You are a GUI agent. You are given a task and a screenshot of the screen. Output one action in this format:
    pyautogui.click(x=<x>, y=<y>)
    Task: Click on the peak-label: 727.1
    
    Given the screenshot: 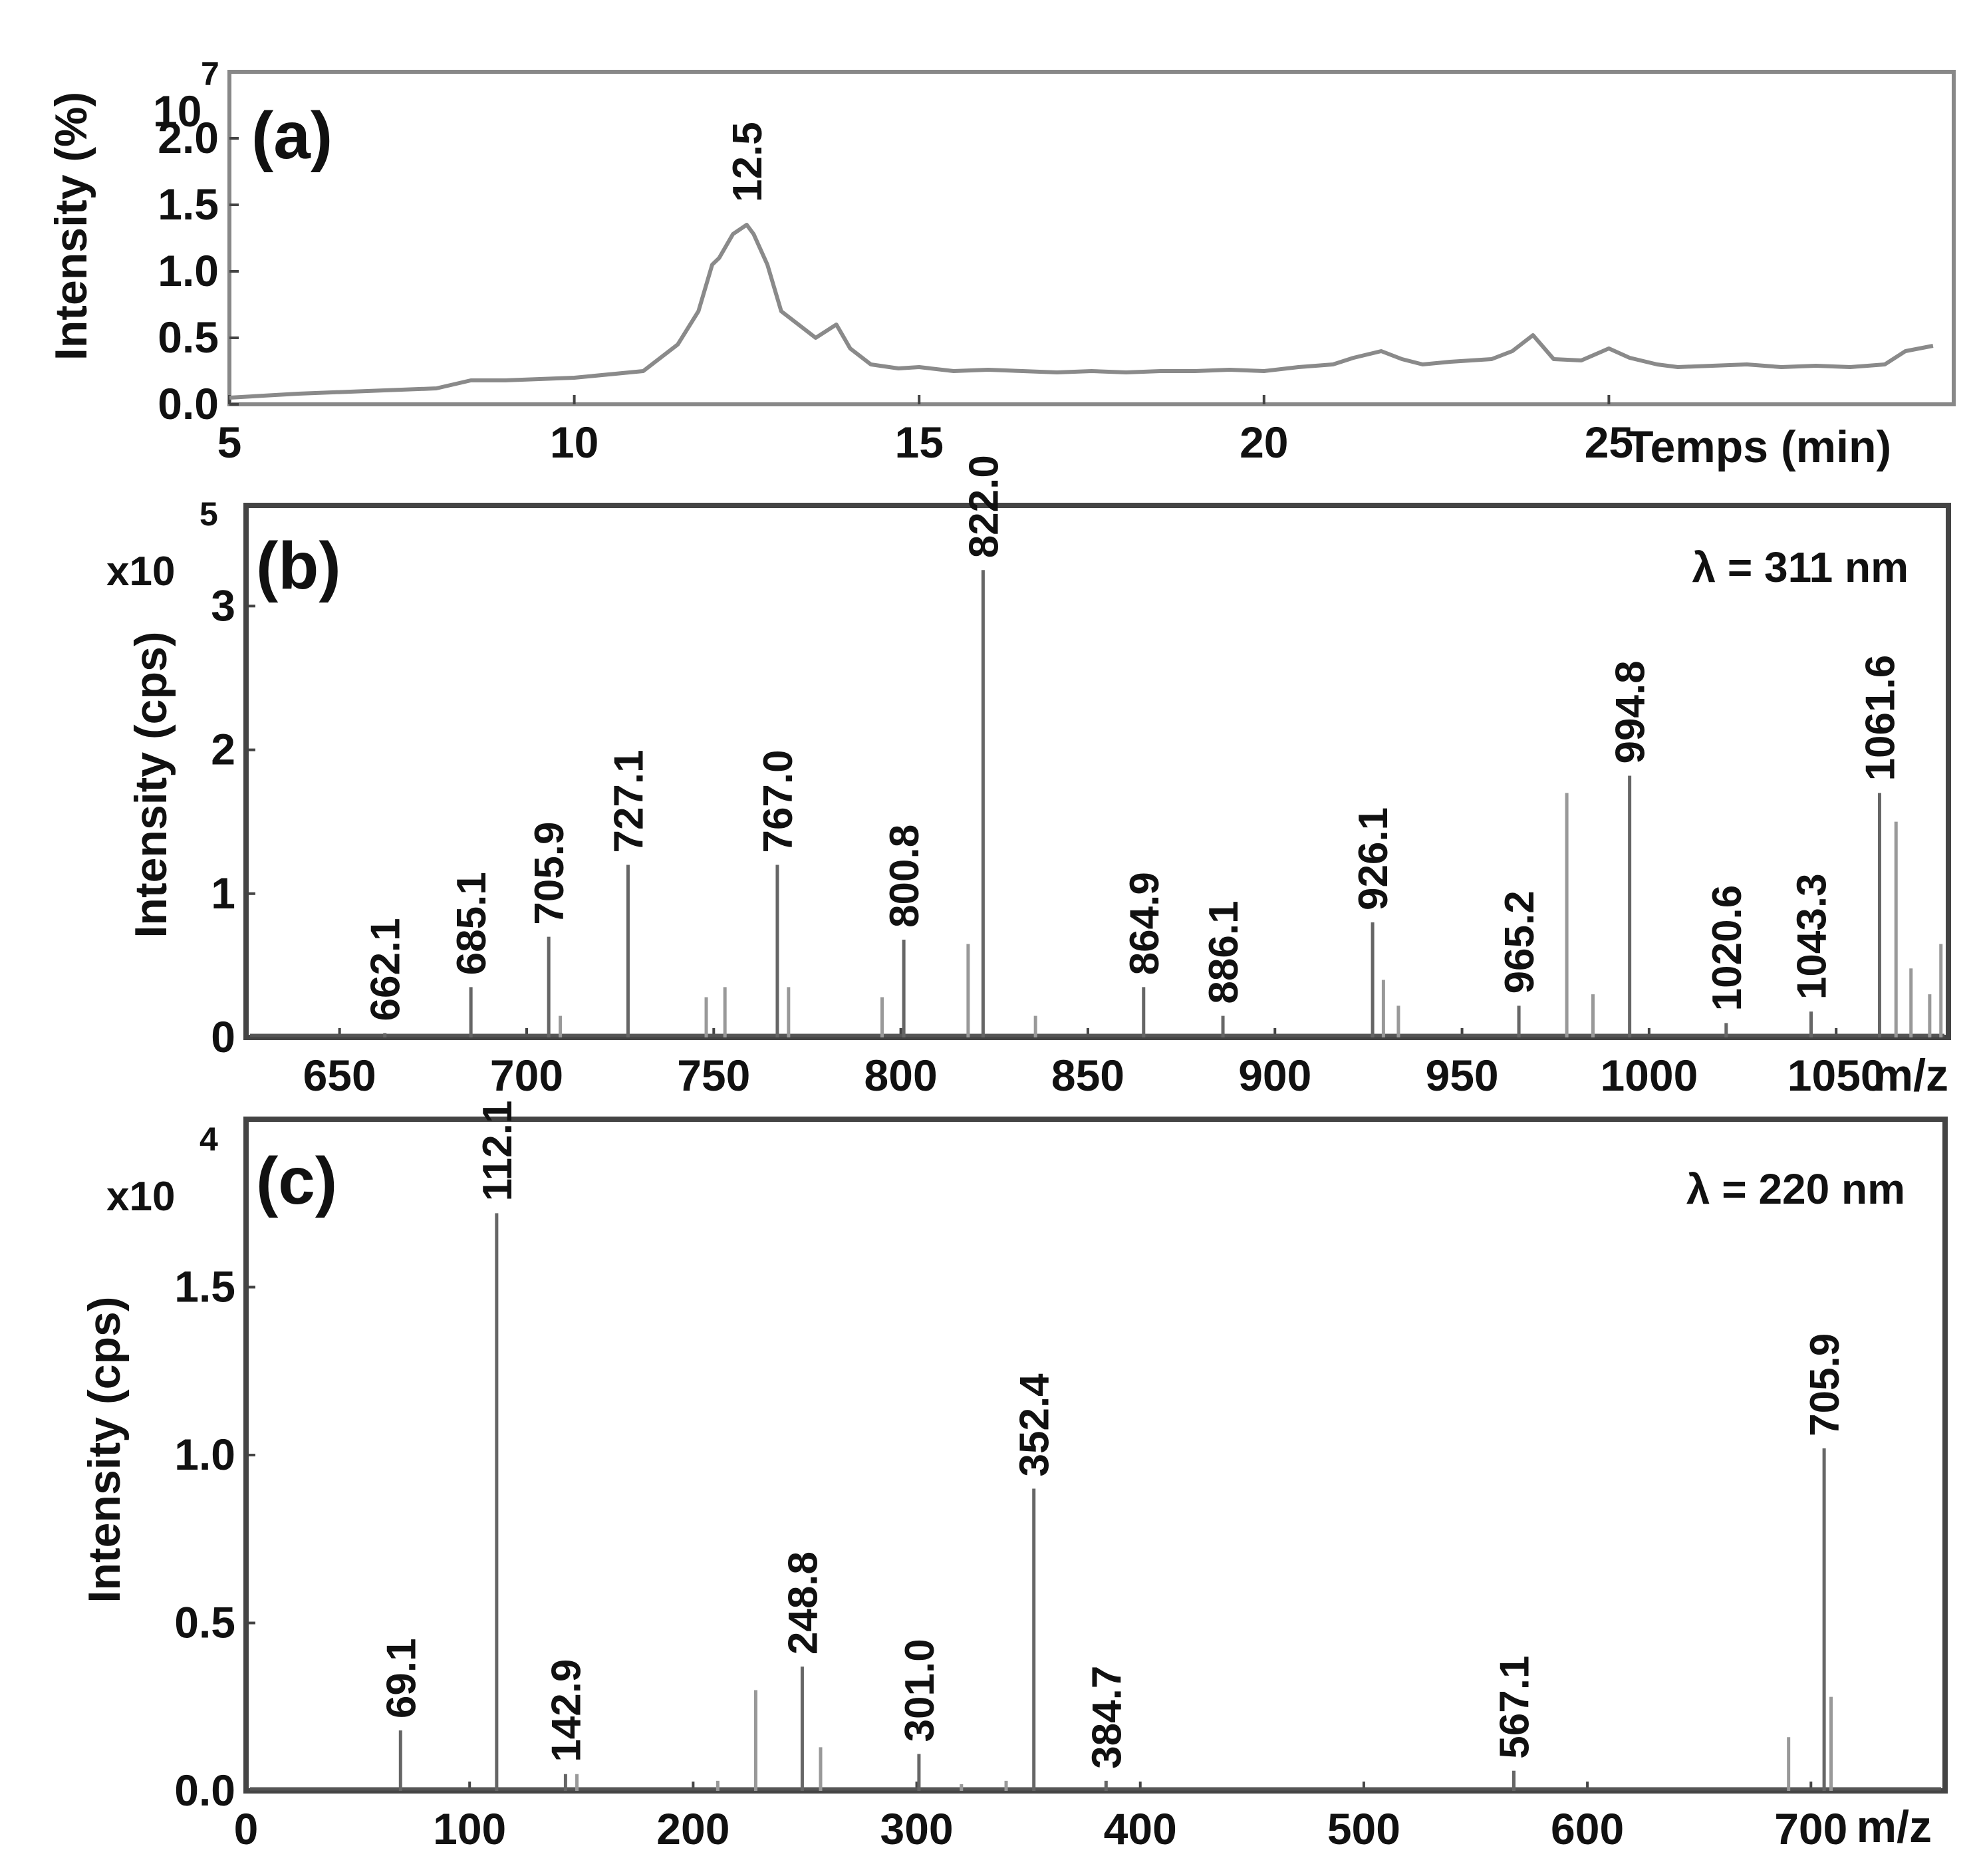 What is the action you would take?
    pyautogui.click(x=629, y=801)
    